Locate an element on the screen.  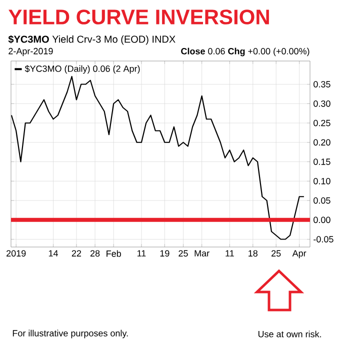
y-tick-label: -0.05 is located at coordinates (324, 239).